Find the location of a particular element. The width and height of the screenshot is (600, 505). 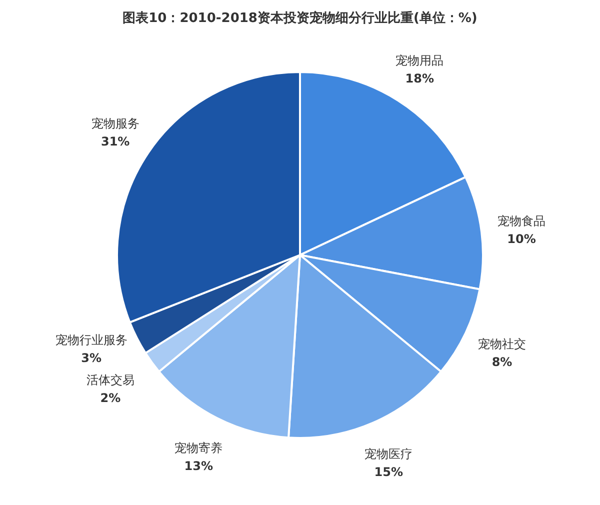

slice-label: 宠物服务 is located at coordinates (115, 123).